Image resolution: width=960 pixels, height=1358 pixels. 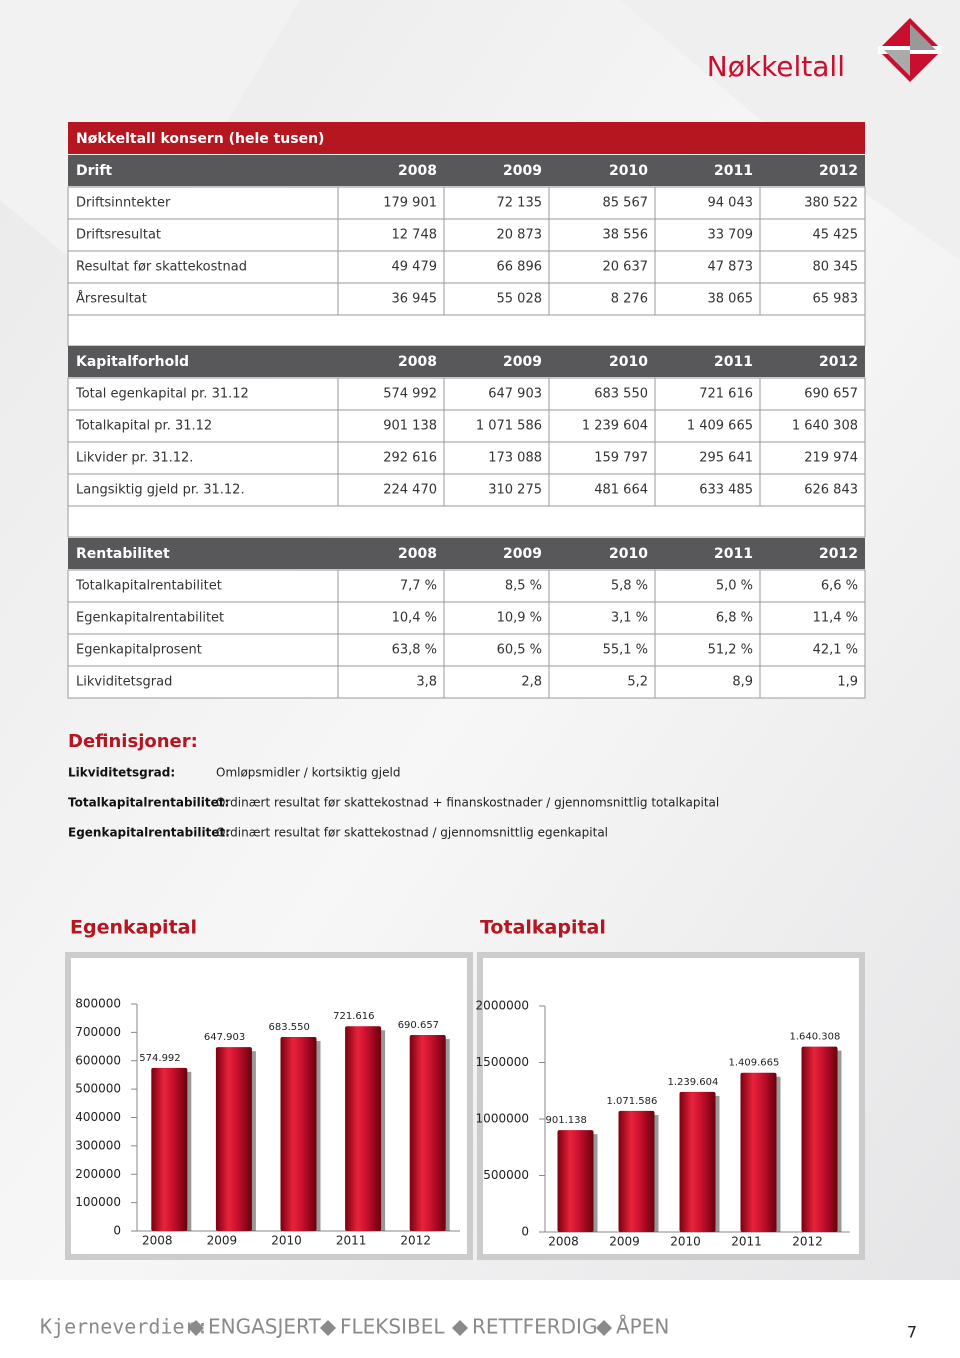 What do you see at coordinates (912, 1332) in the screenshot?
I see `page-number: 7` at bounding box center [912, 1332].